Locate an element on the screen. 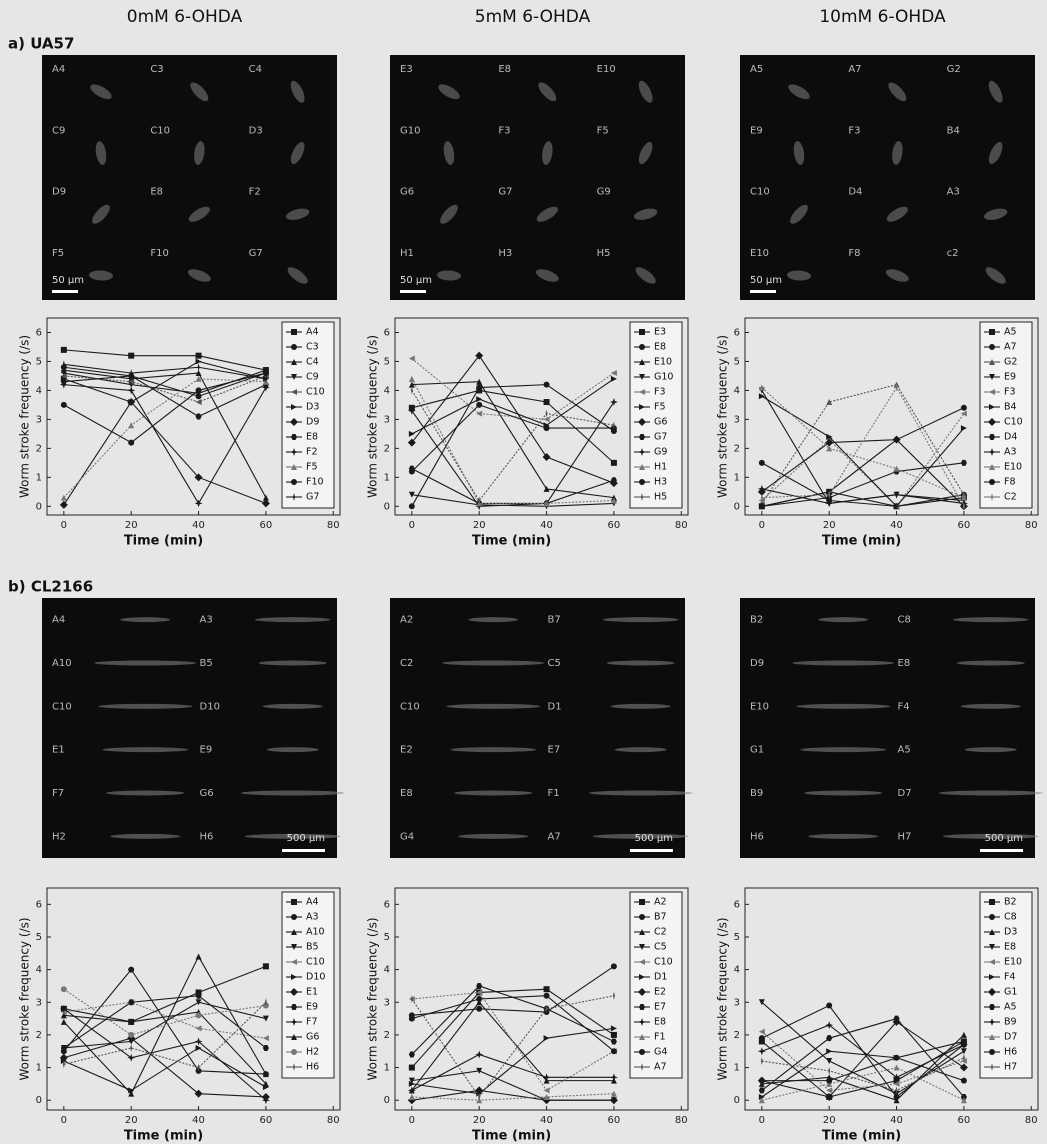 The height and width of the screenshot is (1144, 1047). well-label: F8 is located at coordinates (854, 253).